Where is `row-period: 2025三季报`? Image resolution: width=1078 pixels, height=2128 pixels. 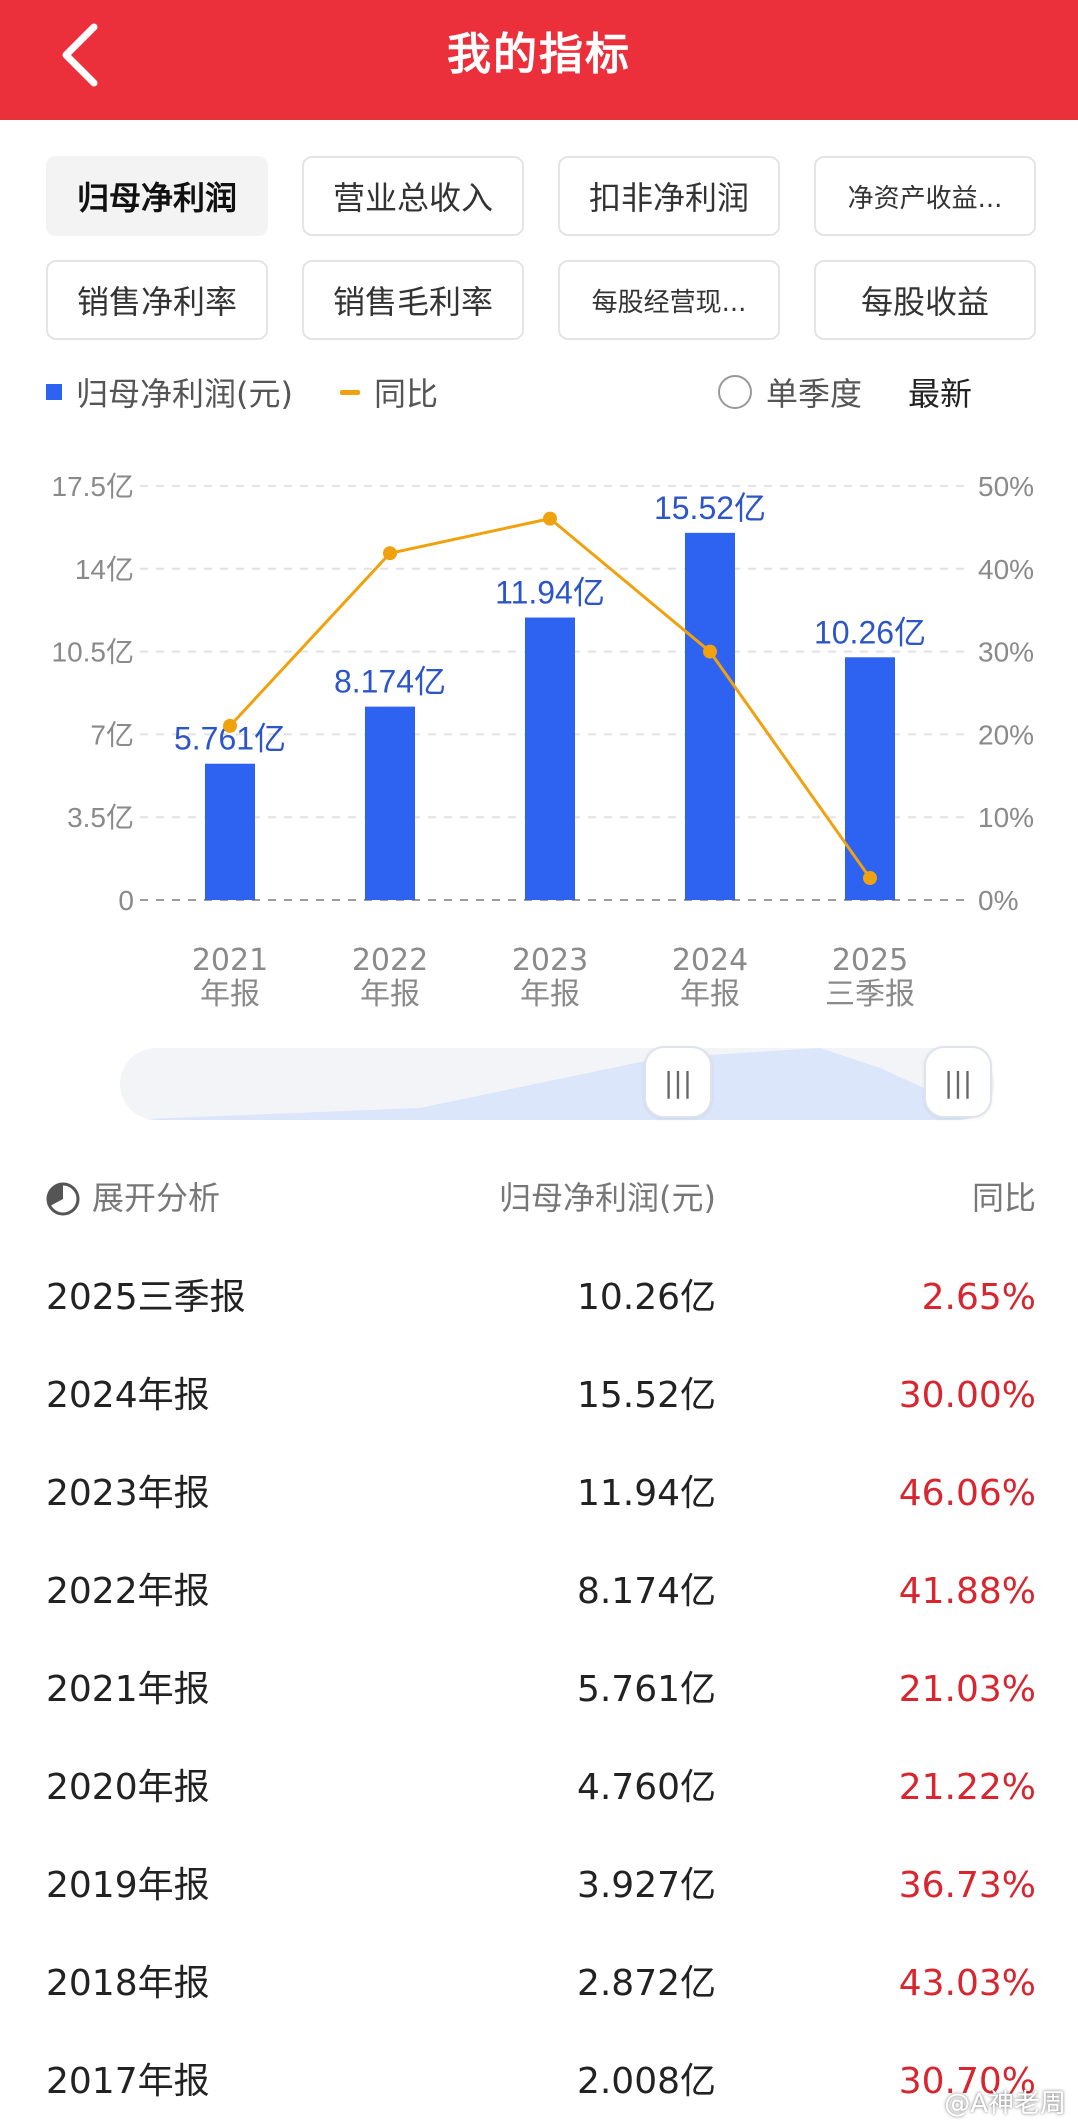
row-period: 2025三季报 is located at coordinates (146, 1297).